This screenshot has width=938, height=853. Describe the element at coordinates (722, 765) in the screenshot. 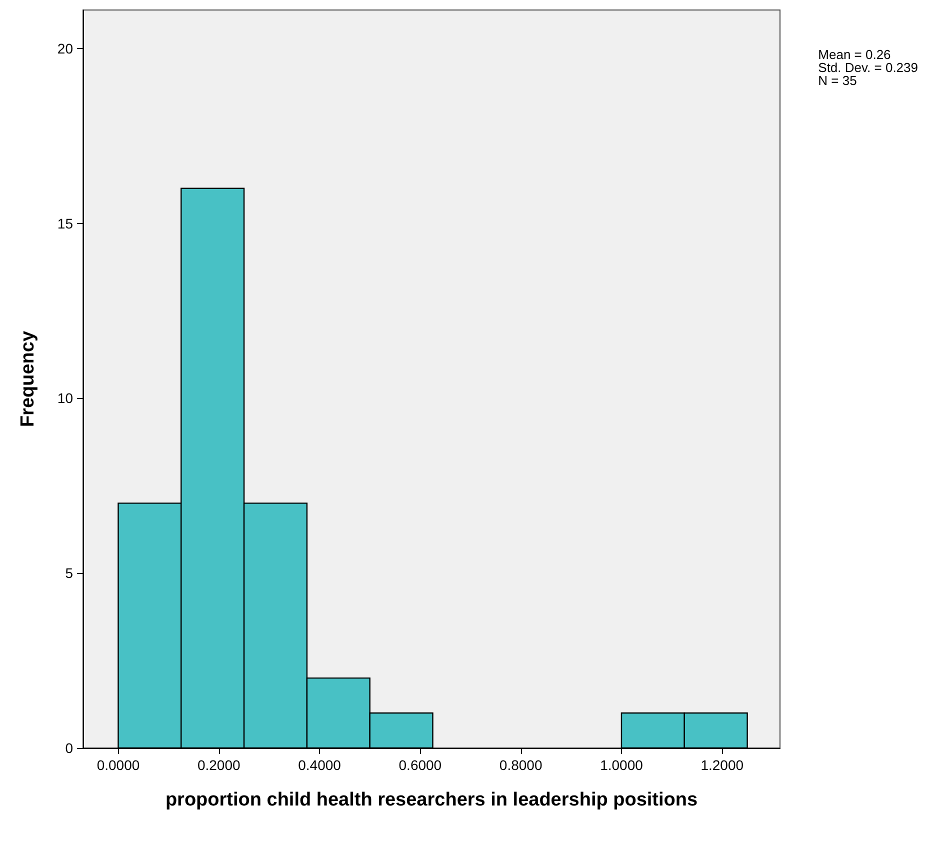

I see `x-tick-label: 1.2000` at that location.